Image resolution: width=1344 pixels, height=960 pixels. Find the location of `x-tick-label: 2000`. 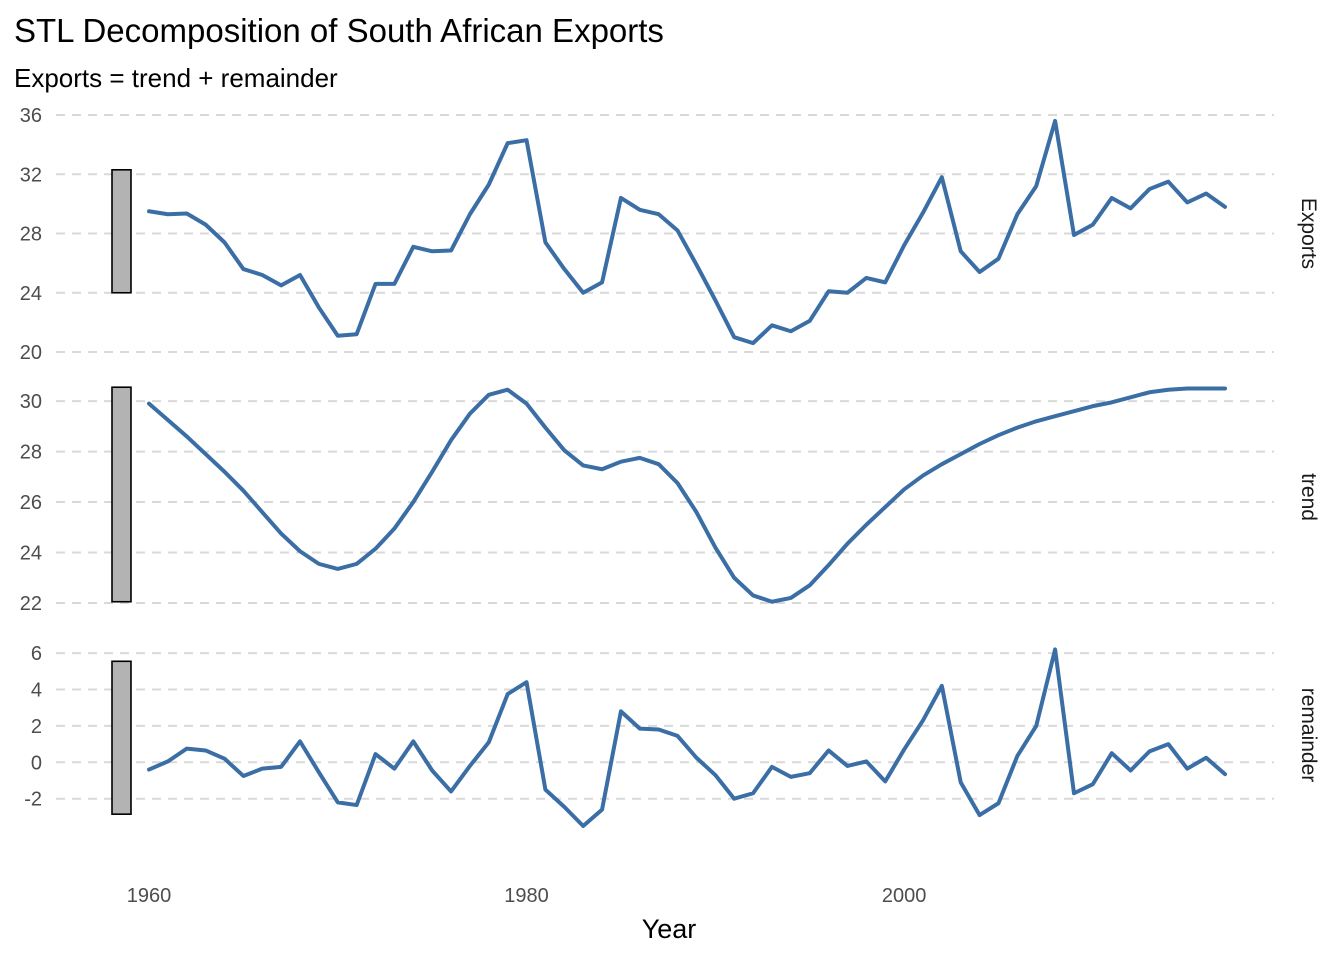

x-tick-label: 2000 is located at coordinates (904, 896).